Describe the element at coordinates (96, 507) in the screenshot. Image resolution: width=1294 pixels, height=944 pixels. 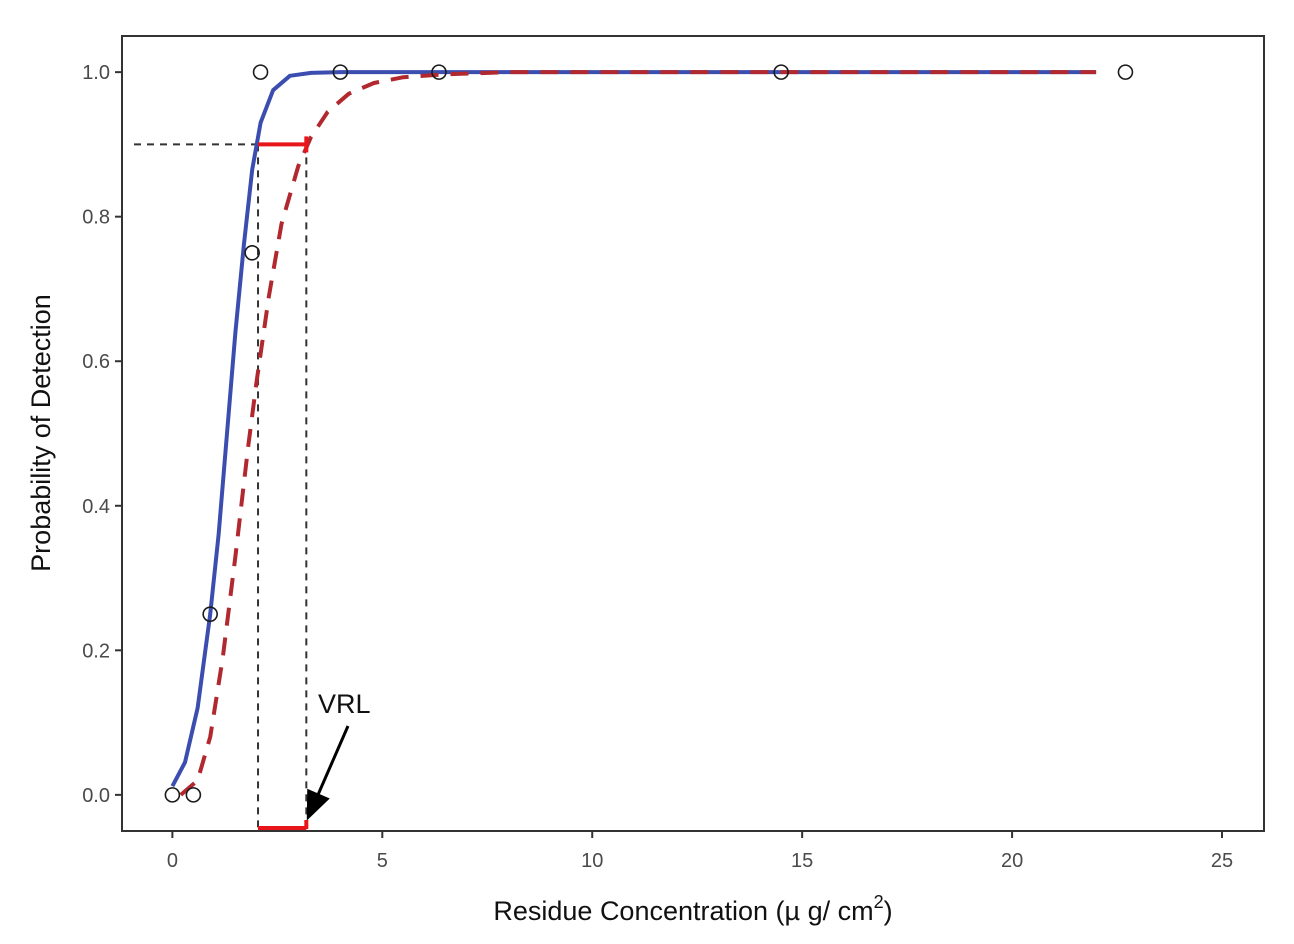
I see `y-tick-label: 0.4` at that location.